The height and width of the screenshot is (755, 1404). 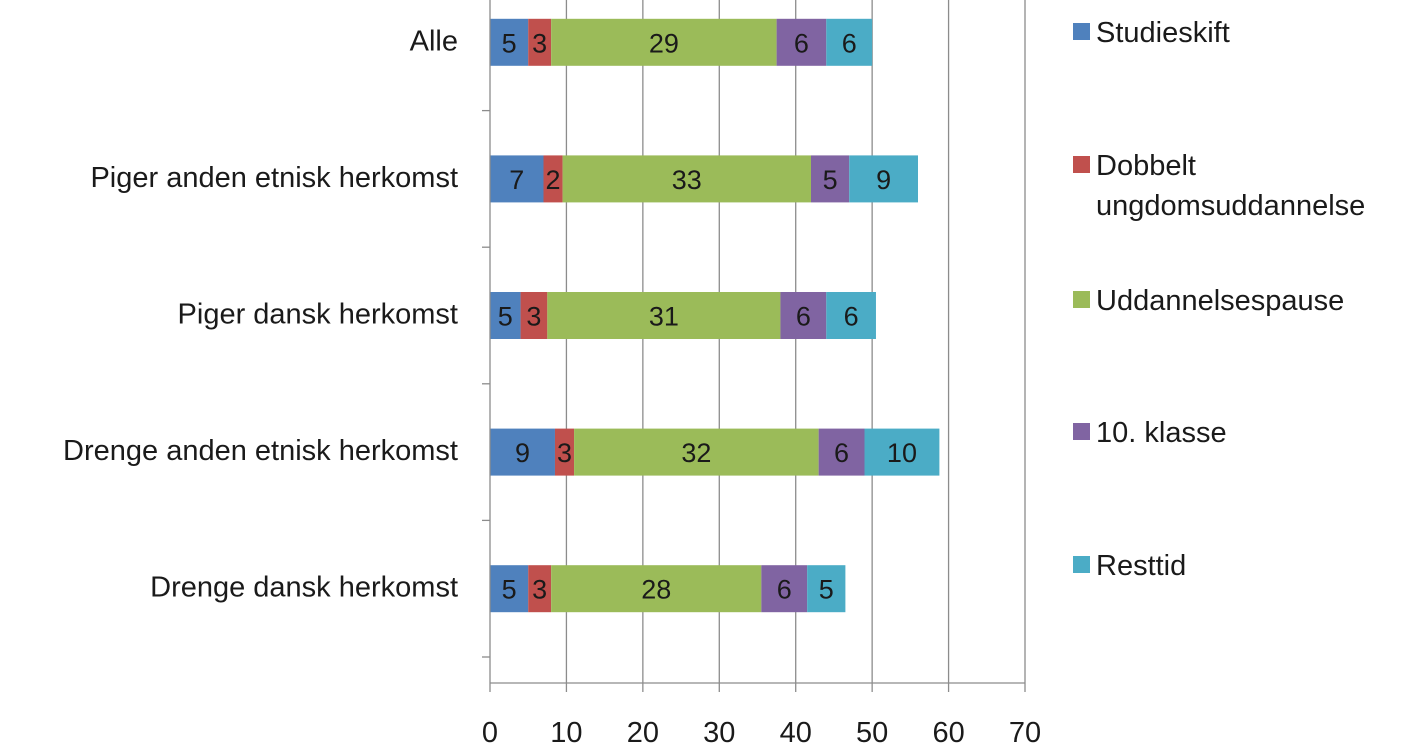 I want to click on legend-label: Studieskift, so click(x=1163, y=33).